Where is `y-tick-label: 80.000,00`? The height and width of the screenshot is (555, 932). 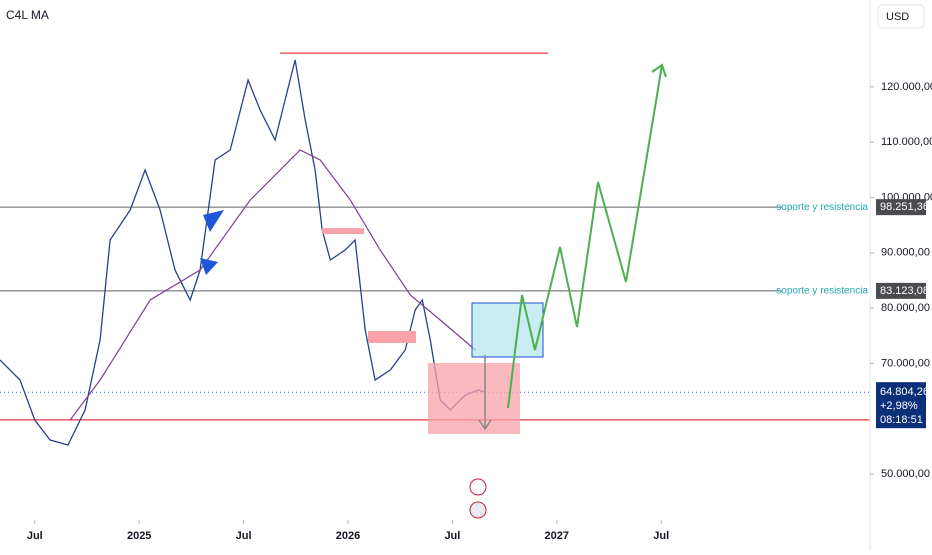 y-tick-label: 80.000,00 is located at coordinates (905, 308).